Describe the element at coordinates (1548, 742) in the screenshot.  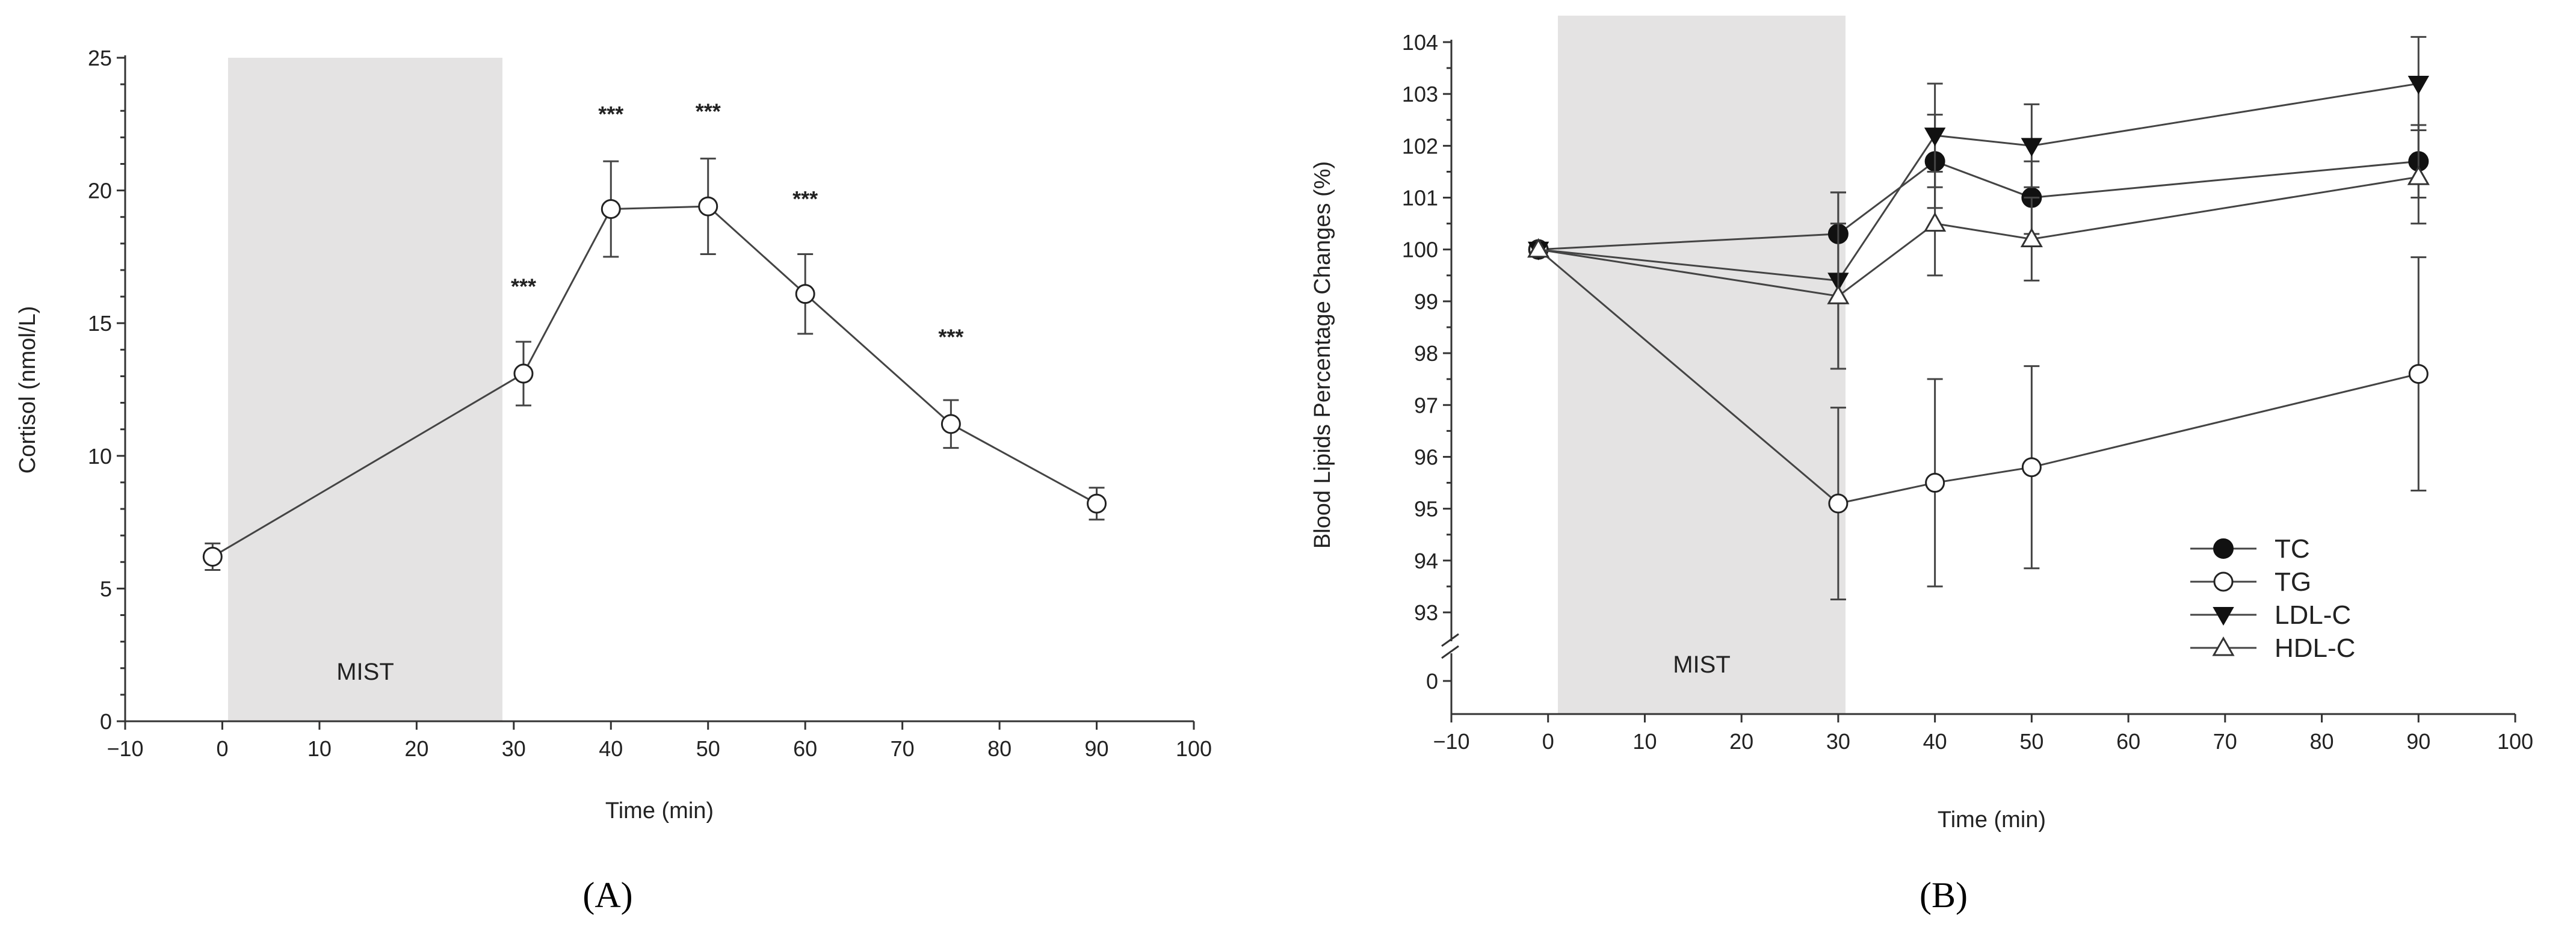
I see `panel-b-x-tick-label: 0` at that location.